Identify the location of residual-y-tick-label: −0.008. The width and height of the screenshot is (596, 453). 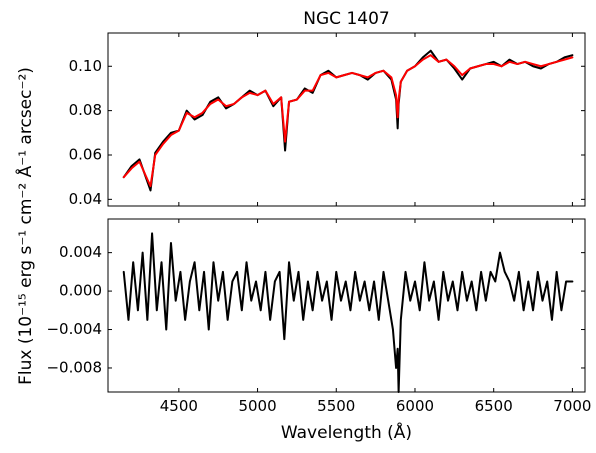
(74, 367).